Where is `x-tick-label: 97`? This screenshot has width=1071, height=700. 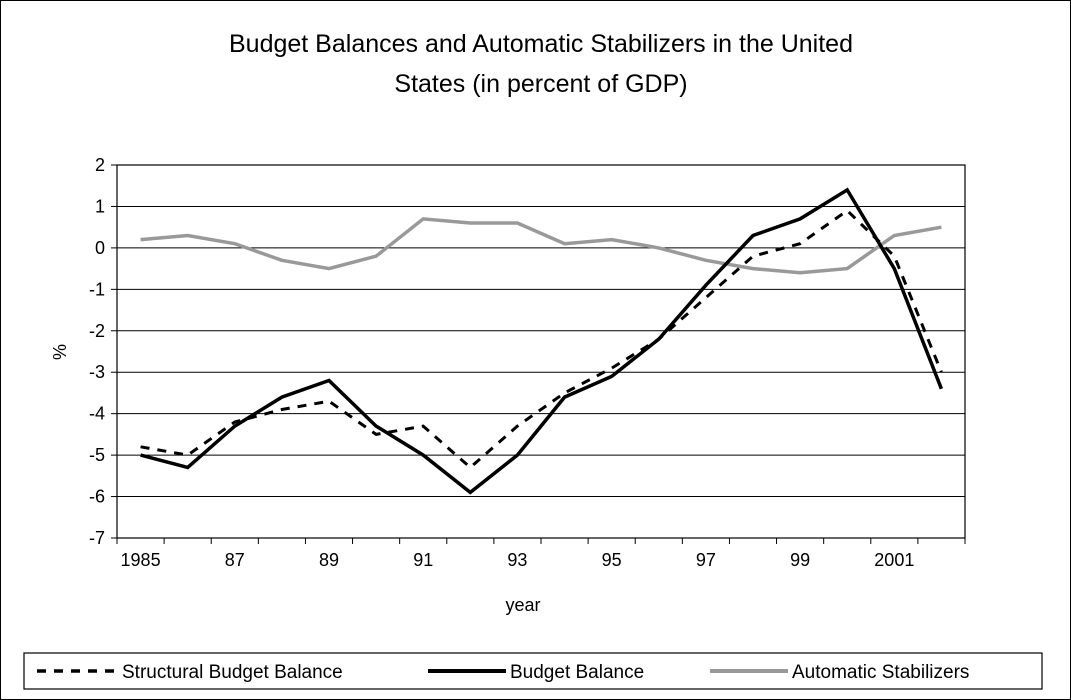
x-tick-label: 97 is located at coordinates (706, 560).